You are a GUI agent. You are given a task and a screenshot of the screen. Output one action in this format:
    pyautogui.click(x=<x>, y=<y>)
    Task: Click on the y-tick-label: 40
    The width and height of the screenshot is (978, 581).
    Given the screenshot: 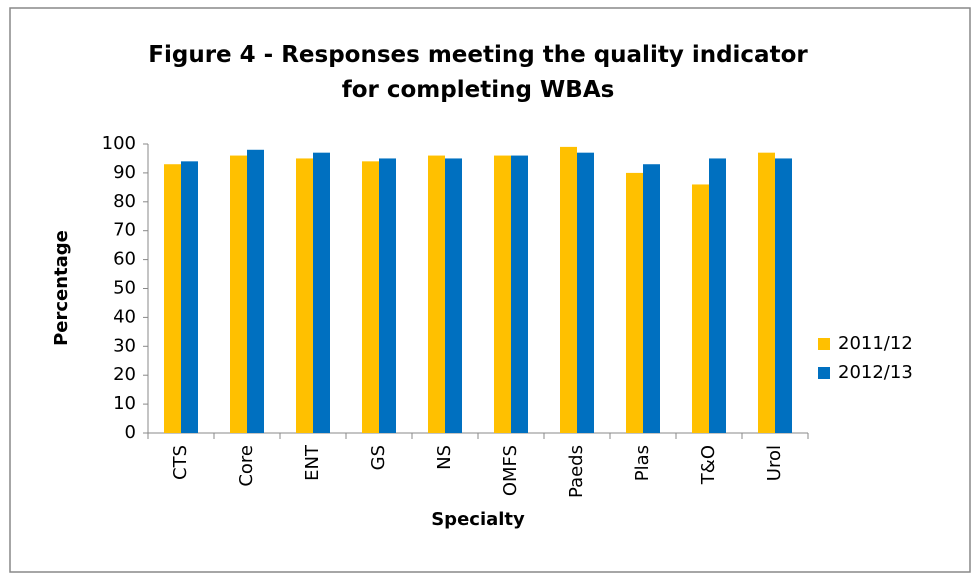 What is the action you would take?
    pyautogui.click(x=124, y=316)
    